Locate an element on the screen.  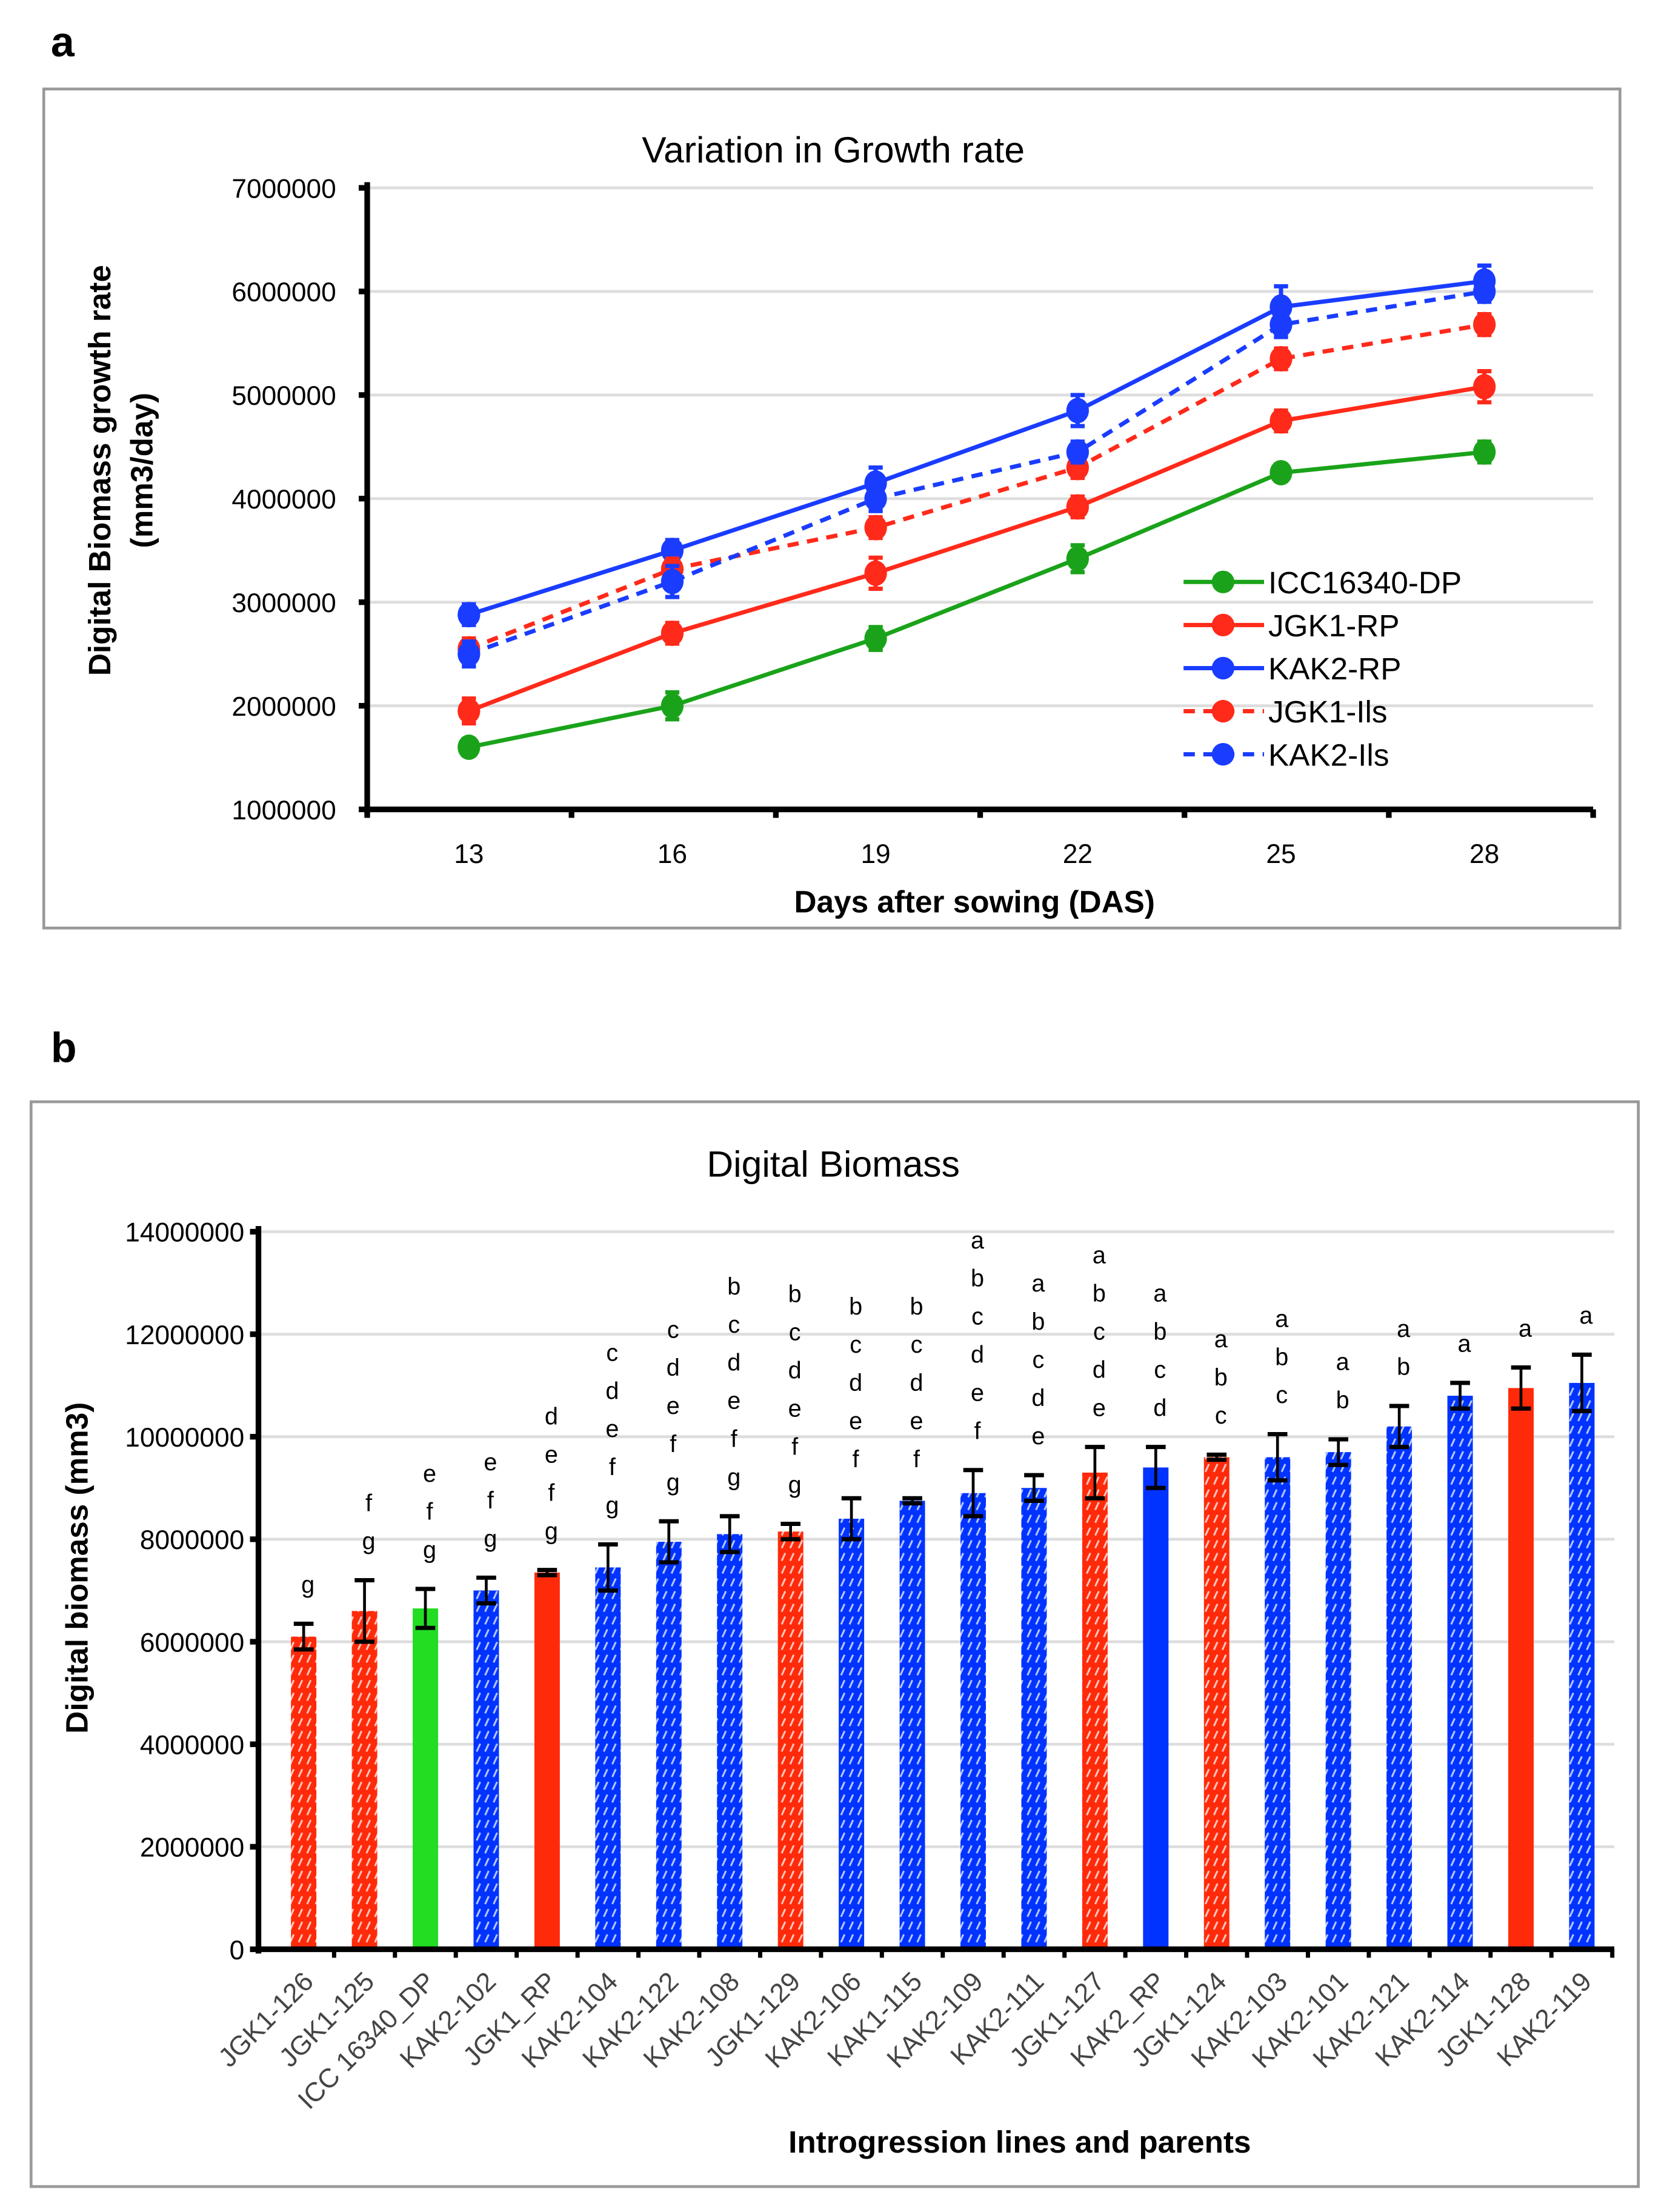
legend-label: JGK1-RP is located at coordinates (1334, 625).